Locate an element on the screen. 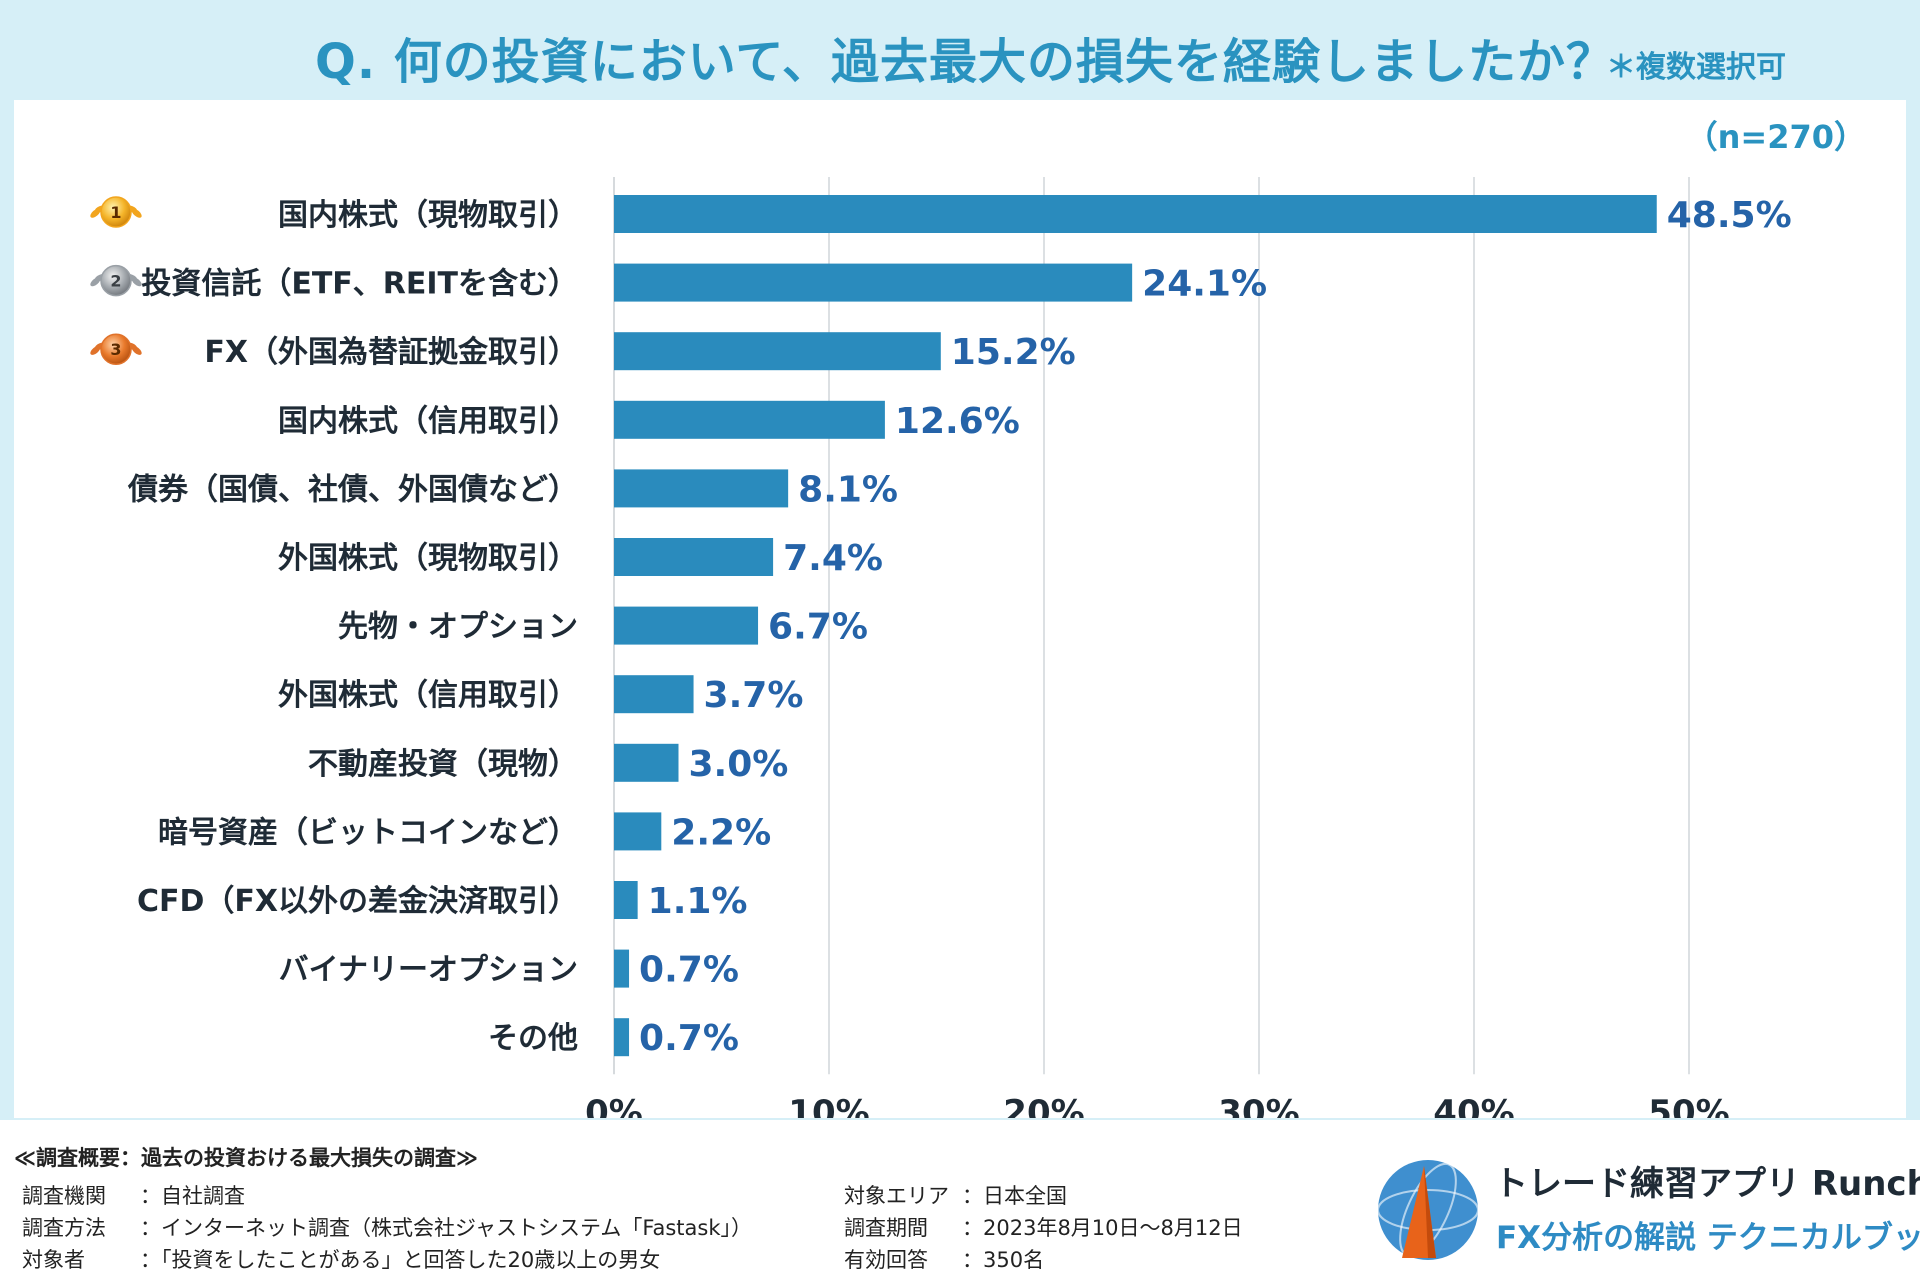  category-label: 外国株式（現物取引） is located at coordinates (428, 558).